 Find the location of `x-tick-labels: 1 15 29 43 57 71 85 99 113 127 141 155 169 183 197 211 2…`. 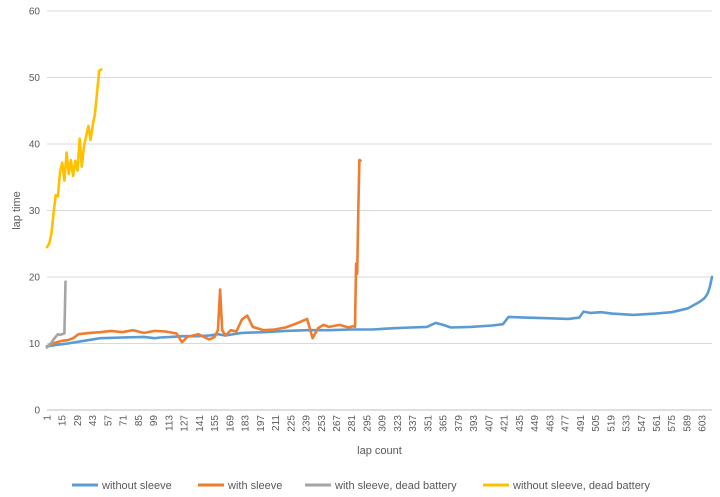

x-tick-labels: 1 15 29 43 57 71 85 99 113 127 141 155 169 183 197 211 2… is located at coordinates (376, 423).